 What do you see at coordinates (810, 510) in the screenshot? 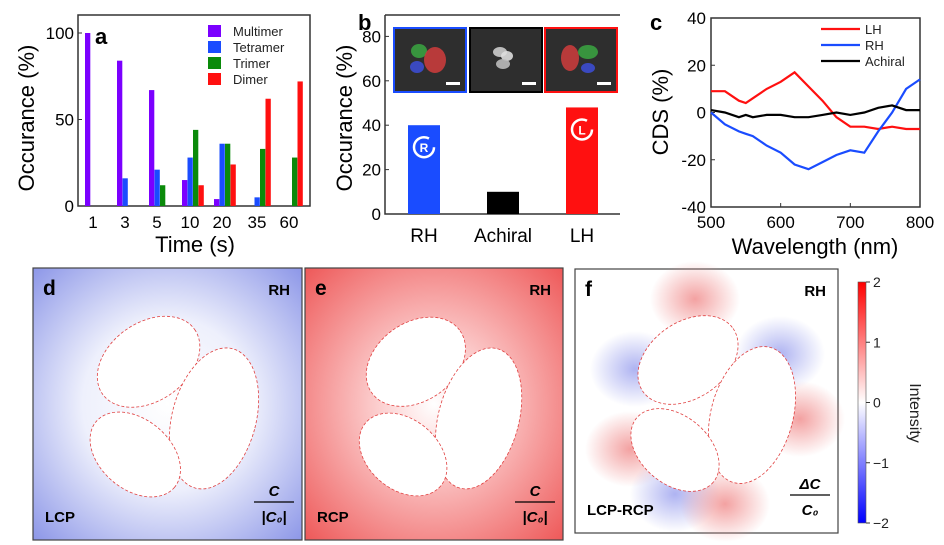
I see `formula-denominator: C₀` at bounding box center [810, 510].